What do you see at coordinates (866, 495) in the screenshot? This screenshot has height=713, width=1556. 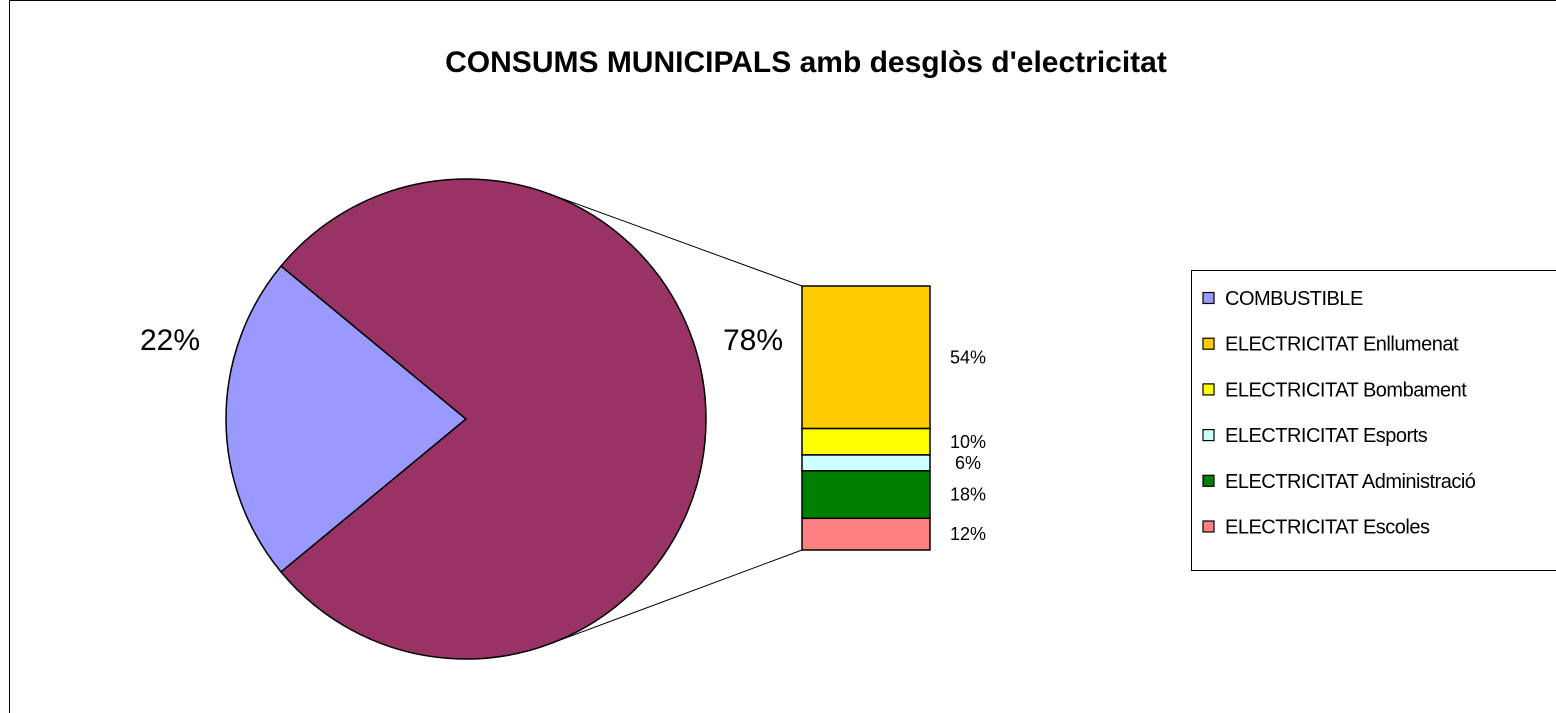 I see `bar-segment-electricitat-administracio` at bounding box center [866, 495].